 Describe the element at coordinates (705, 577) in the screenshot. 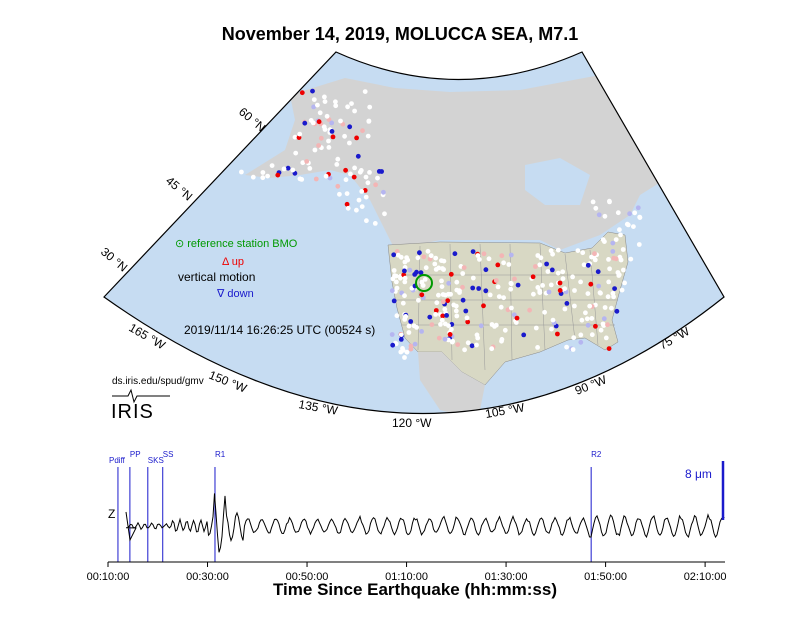

I see `x-tick-label: 02:10:00` at that location.